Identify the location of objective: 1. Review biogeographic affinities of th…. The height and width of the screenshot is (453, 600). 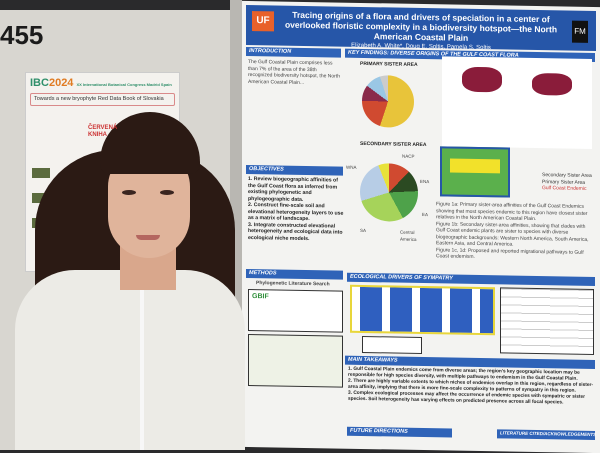
(293, 189).